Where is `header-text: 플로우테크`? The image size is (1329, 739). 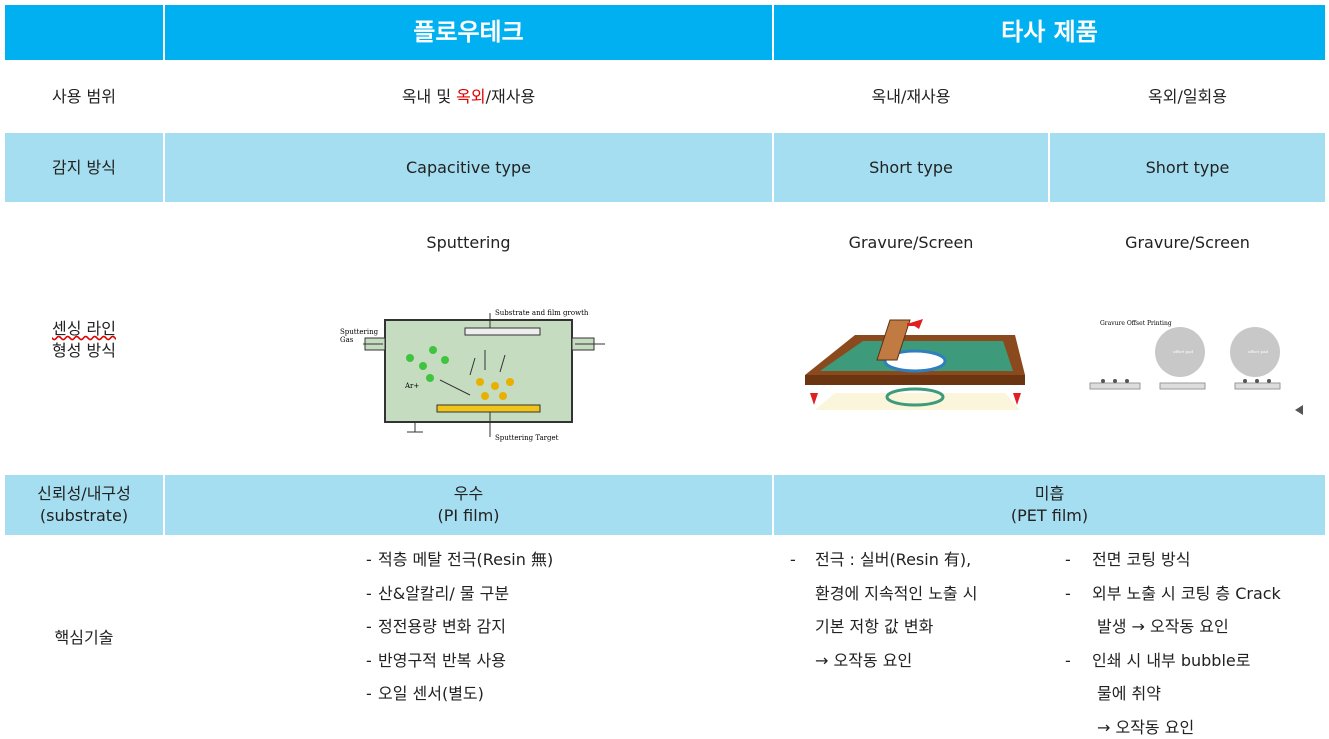
header-text: 플로우테크 is located at coordinates (468, 32).